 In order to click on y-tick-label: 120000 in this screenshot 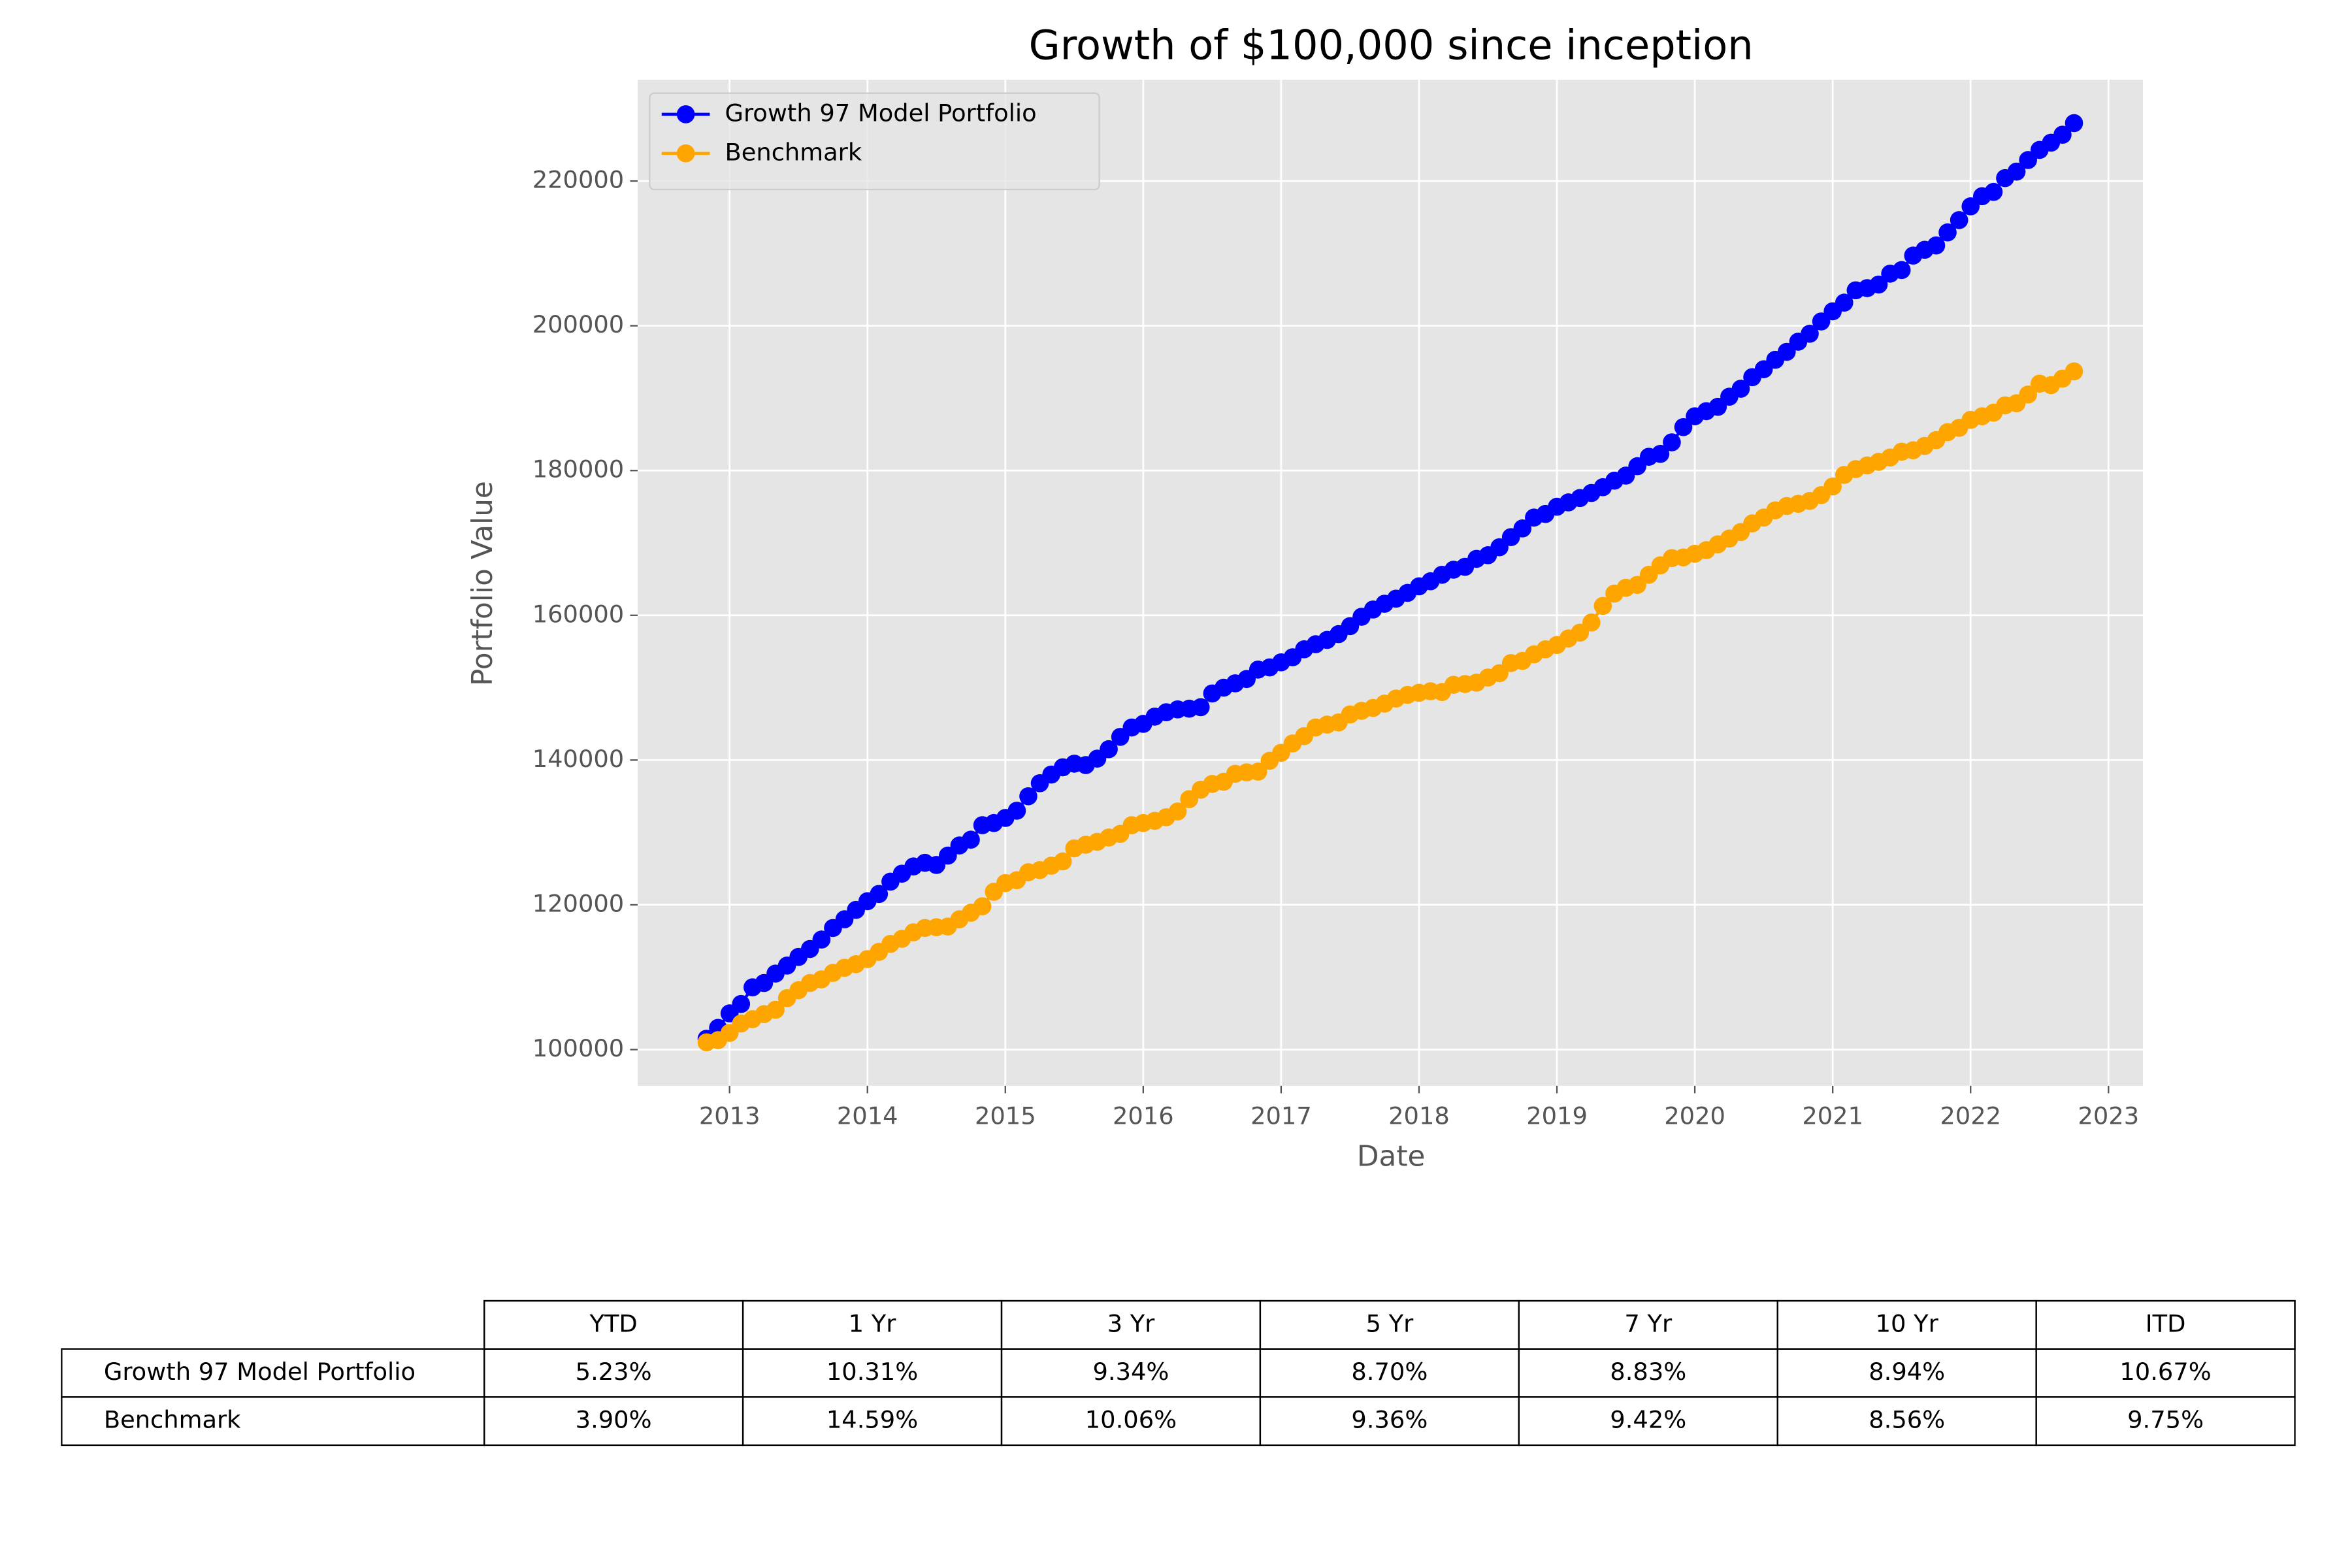, I will do `click(578, 903)`.